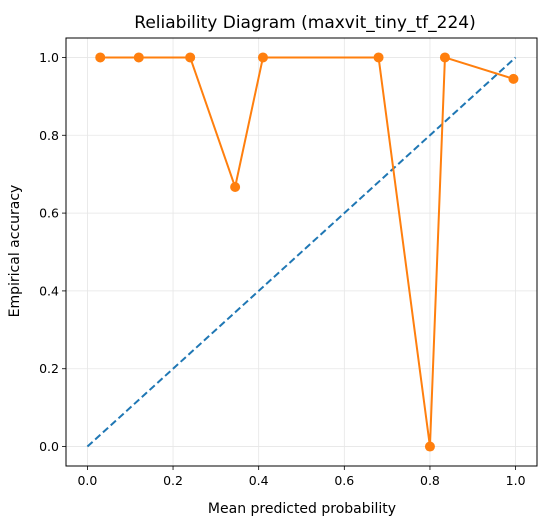 This screenshot has height=527, width=550. Describe the element at coordinates (49, 446) in the screenshot. I see `y-tick-label: 0.0` at that location.